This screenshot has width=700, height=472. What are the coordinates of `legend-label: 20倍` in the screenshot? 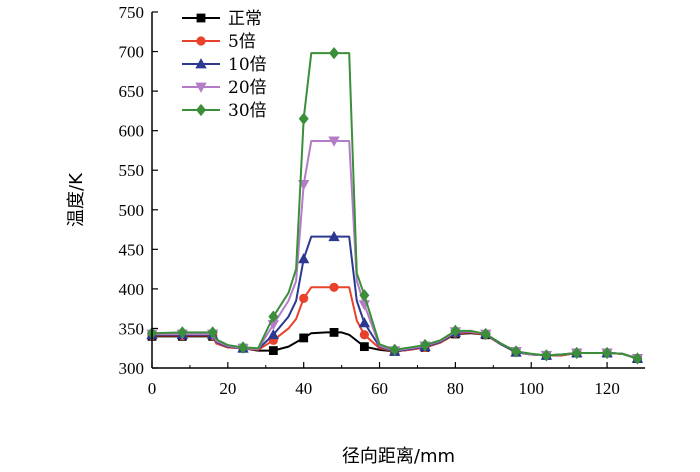 It's located at (247, 88).